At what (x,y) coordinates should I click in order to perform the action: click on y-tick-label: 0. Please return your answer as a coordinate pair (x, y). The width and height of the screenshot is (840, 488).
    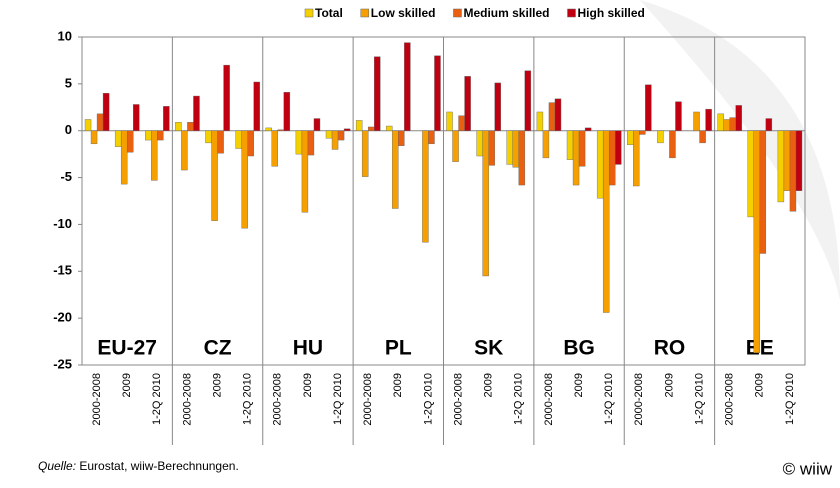
    Looking at the image, I should click on (68, 129).